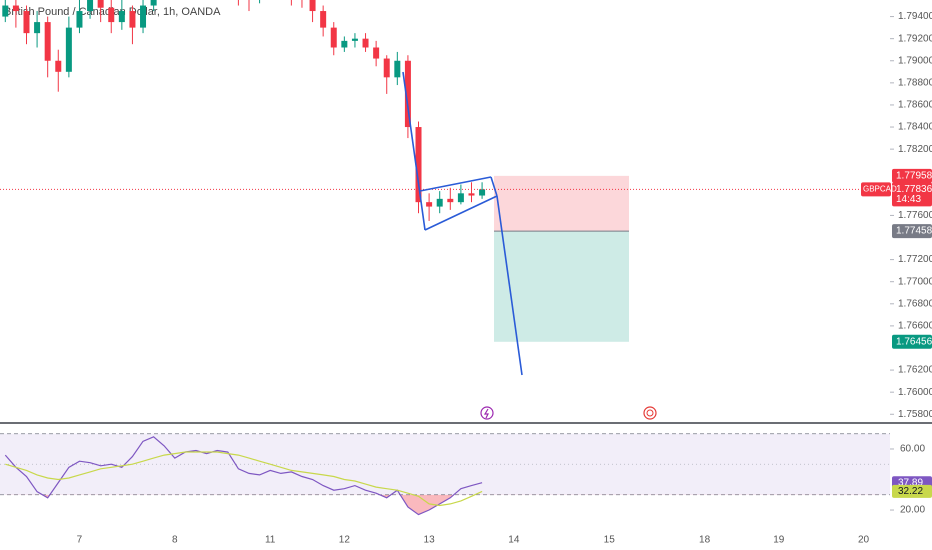  I want to click on pattern-drawing, so click(462, 223).